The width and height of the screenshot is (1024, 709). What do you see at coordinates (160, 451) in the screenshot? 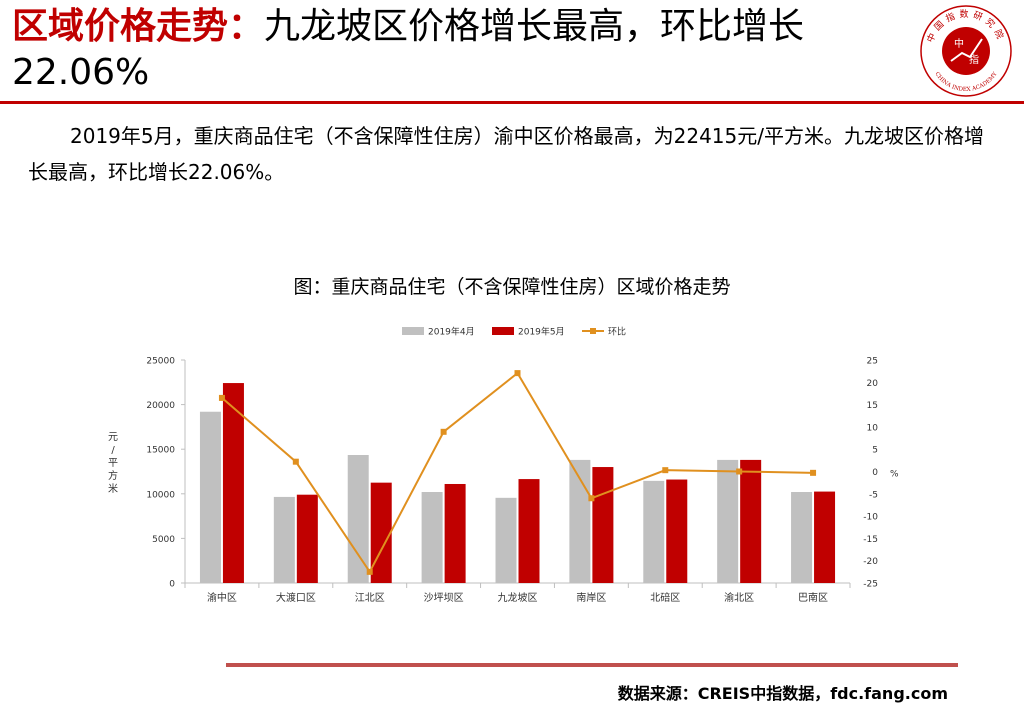
I see `y-tick-label: 15000` at bounding box center [160, 451].